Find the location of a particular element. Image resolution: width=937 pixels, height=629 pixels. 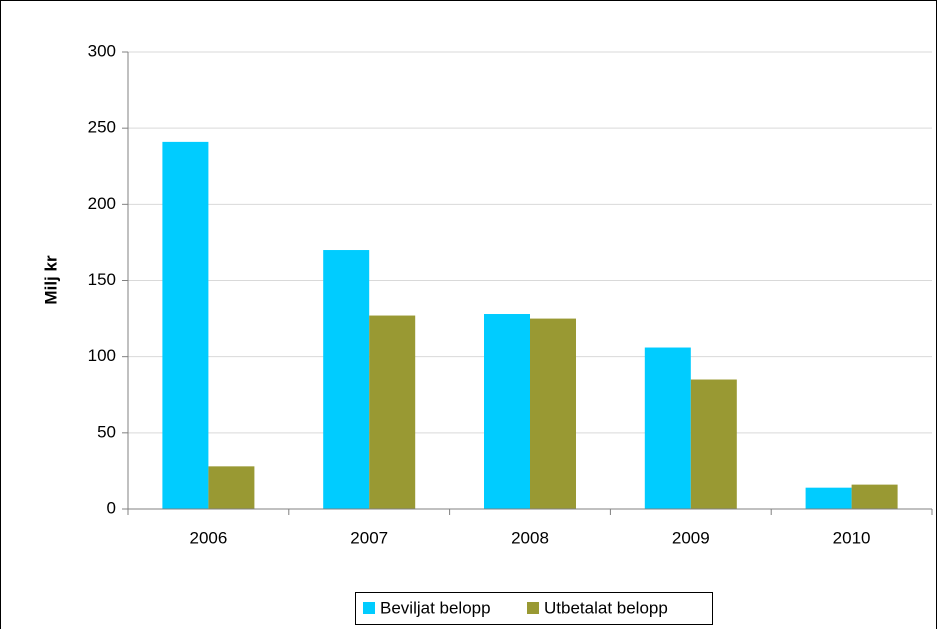

x-tick-label: 2010 is located at coordinates (852, 537).